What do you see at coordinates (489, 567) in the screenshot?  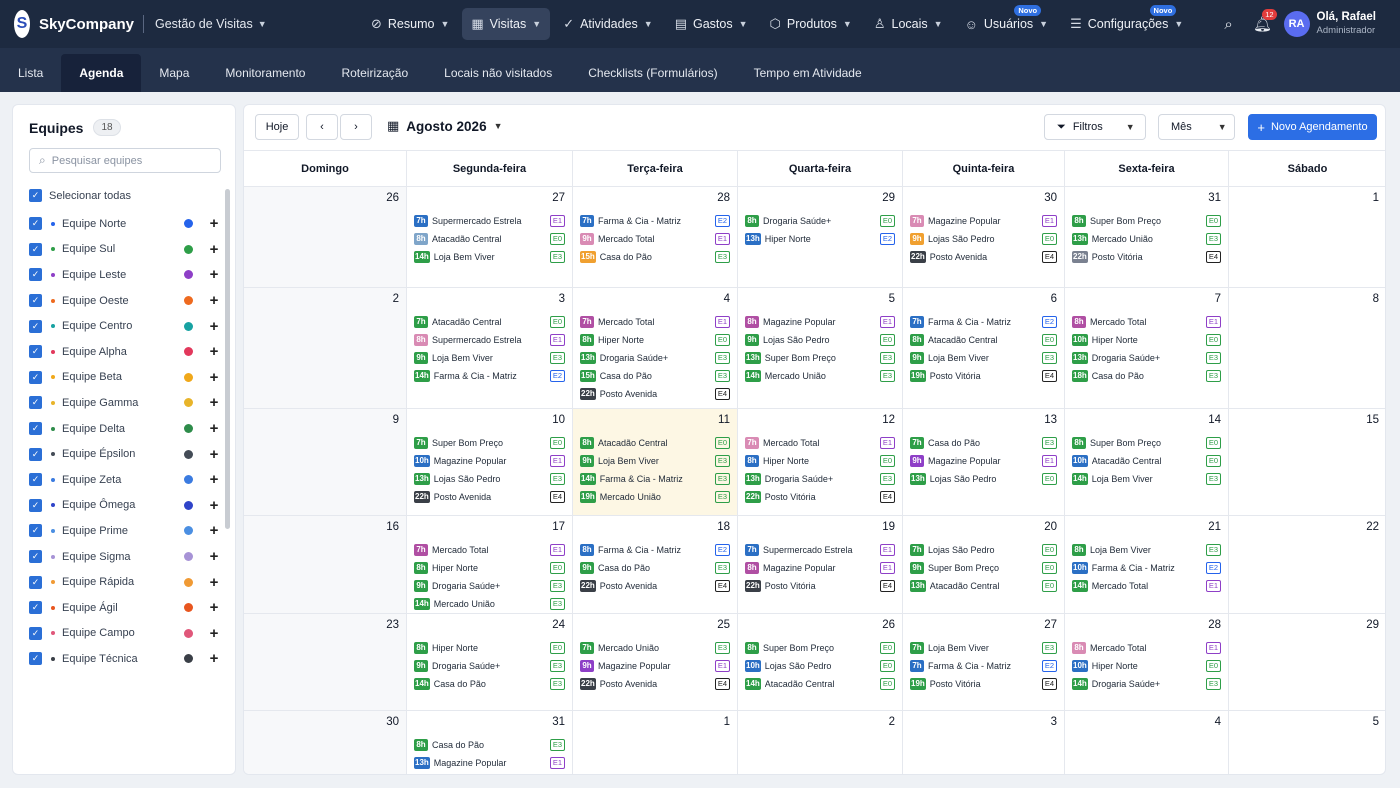 I see `event: 8h Hiper Norte E0` at bounding box center [489, 567].